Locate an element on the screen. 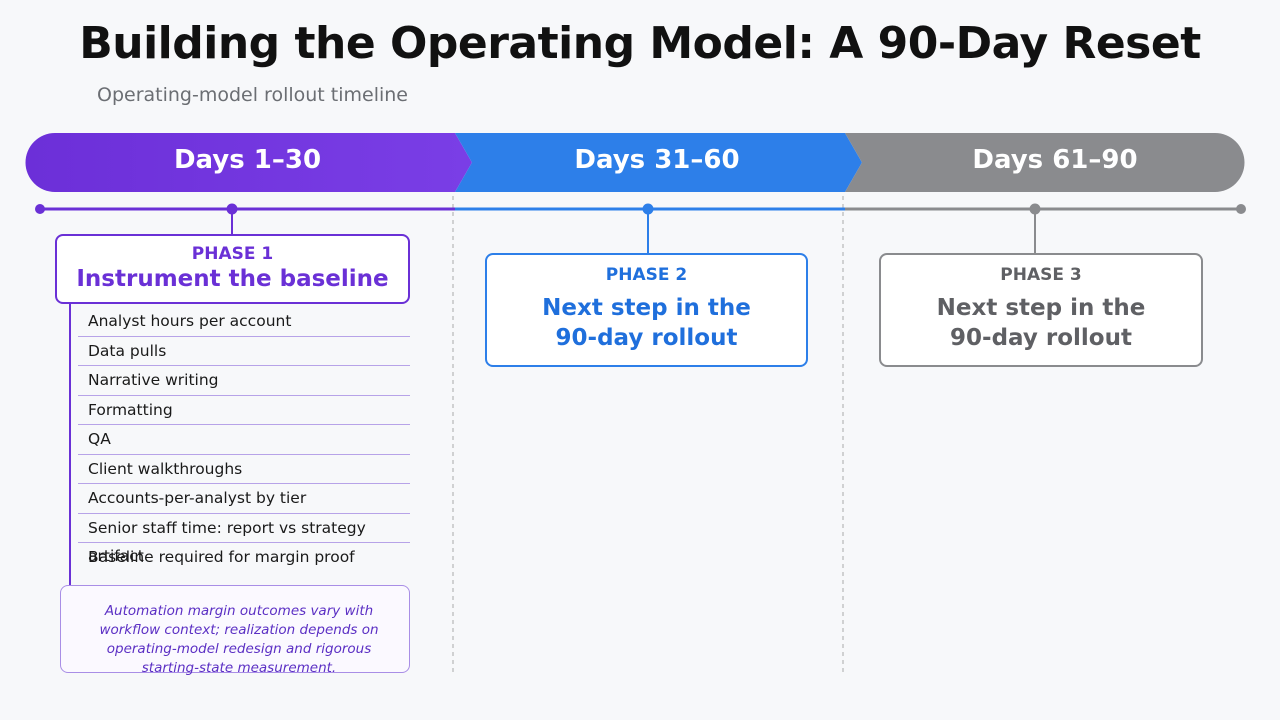 Image resolution: width=1280 pixels, height=720 pixels. subtitle: Operating-model rollout timeline is located at coordinates (252, 95).